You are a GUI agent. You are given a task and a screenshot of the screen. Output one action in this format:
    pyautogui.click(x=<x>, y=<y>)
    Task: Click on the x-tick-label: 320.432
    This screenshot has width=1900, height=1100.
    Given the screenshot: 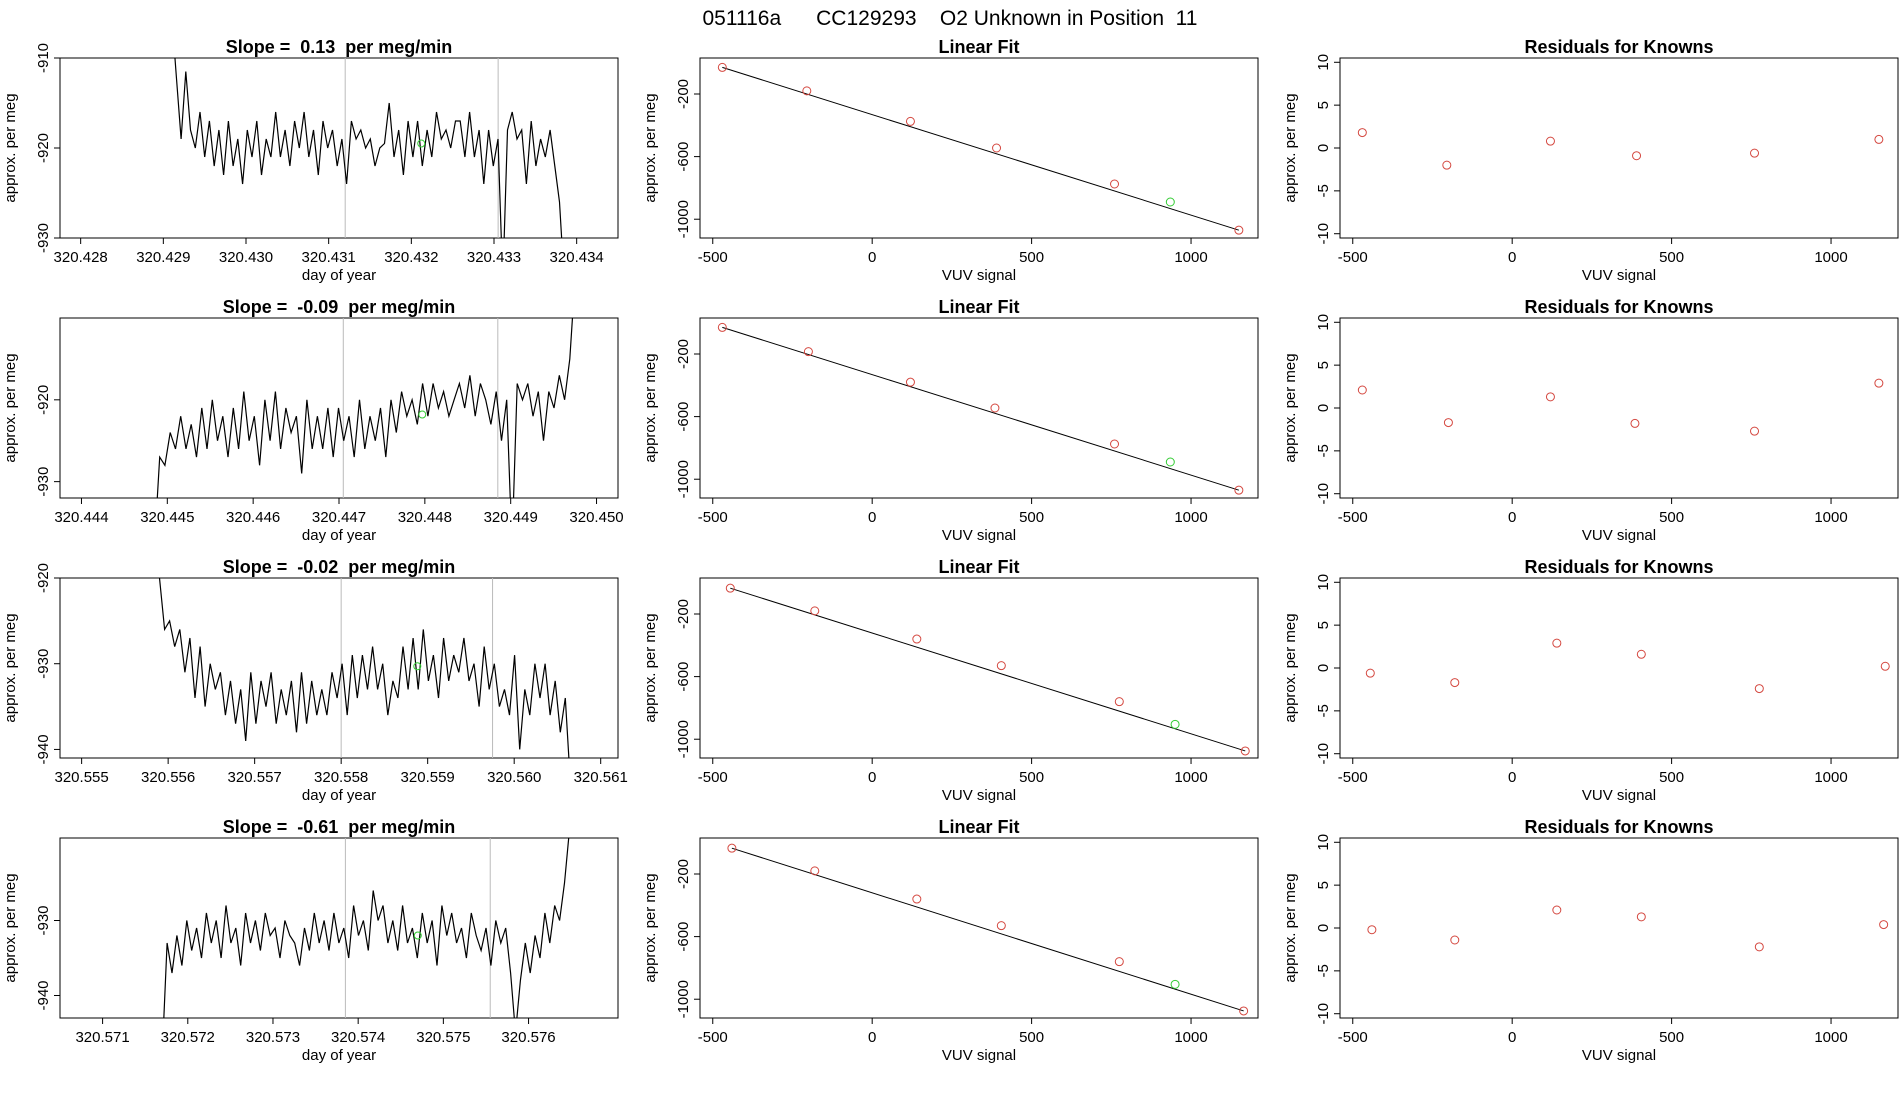 What is the action you would take?
    pyautogui.click(x=411, y=257)
    